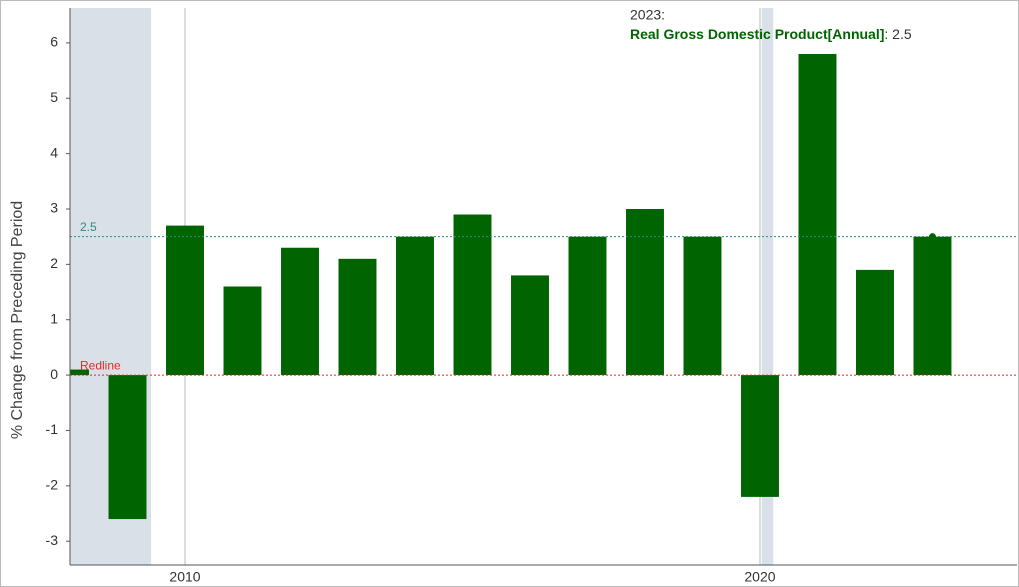 The width and height of the screenshot is (1019, 587). What do you see at coordinates (54, 374) in the screenshot?
I see `y-tick-label: 0` at bounding box center [54, 374].